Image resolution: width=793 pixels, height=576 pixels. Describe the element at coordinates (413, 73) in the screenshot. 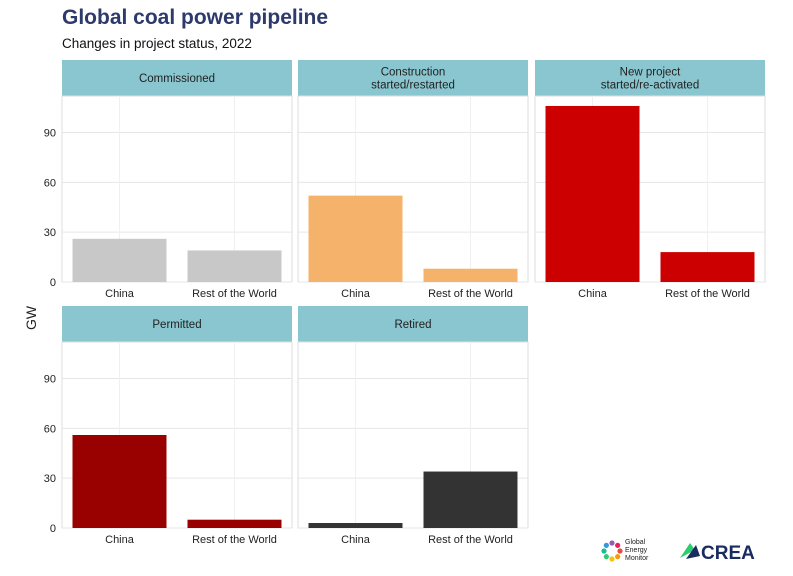

I see `facet-strip-label: Construction` at that location.